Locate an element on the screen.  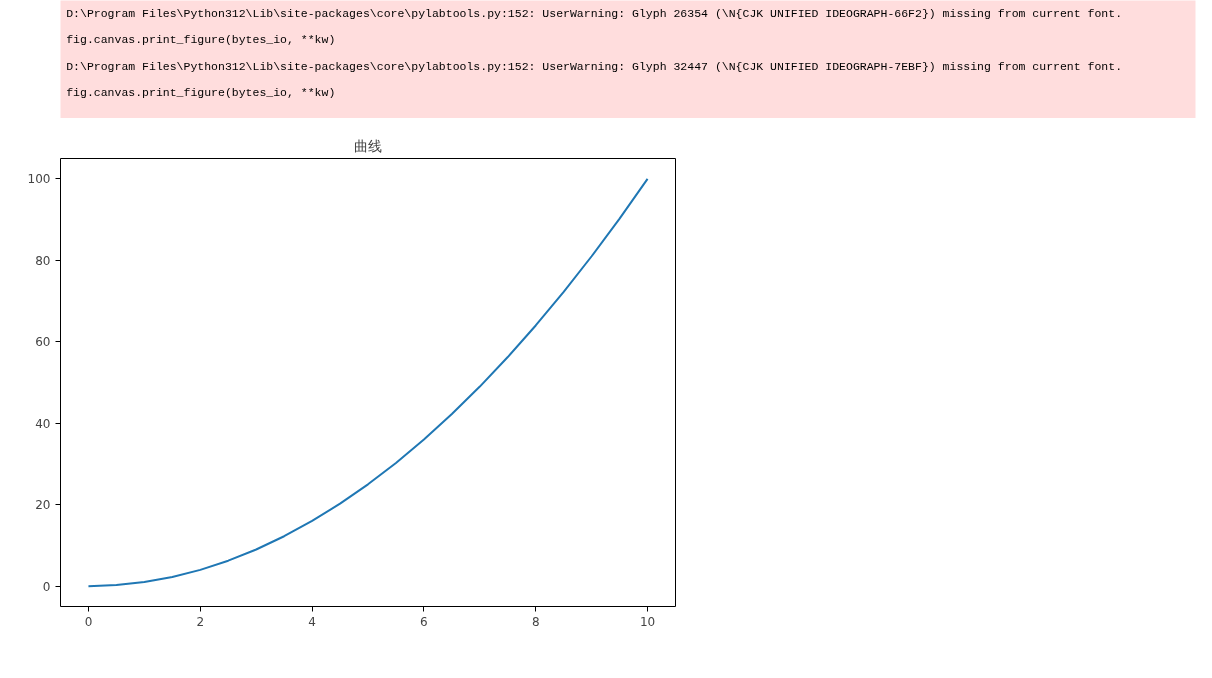
x-tick-label: 0 is located at coordinates (88, 621).